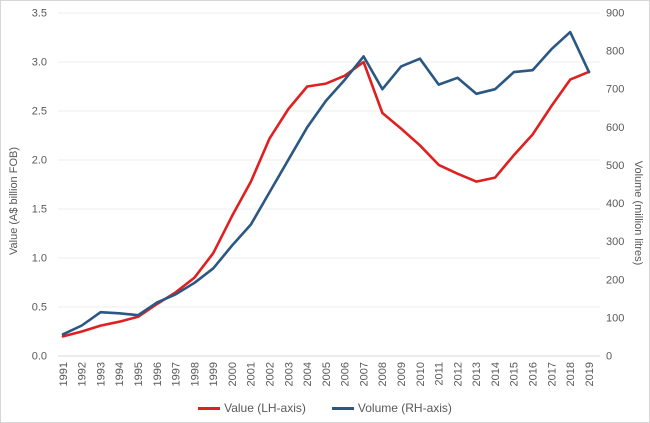 Image resolution: width=650 pixels, height=423 pixels. Describe the element at coordinates (515, 374) in the screenshot. I see `x-axis-year-label: 2015` at that location.